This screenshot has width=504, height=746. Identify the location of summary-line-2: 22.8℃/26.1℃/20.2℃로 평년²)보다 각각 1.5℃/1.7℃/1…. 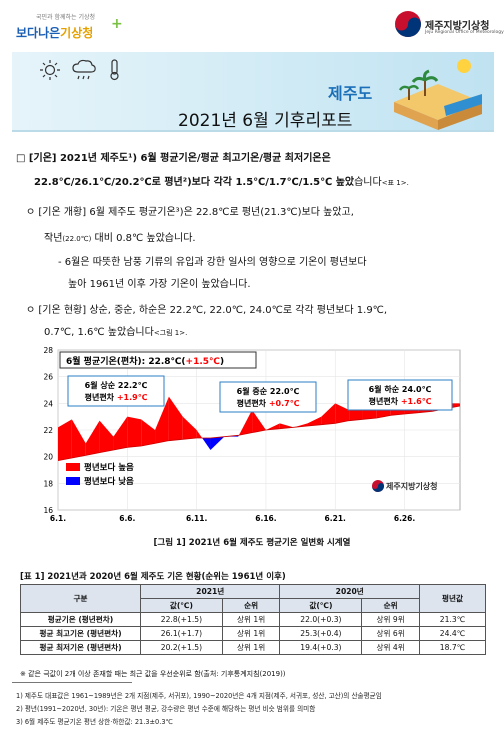
(221, 183).